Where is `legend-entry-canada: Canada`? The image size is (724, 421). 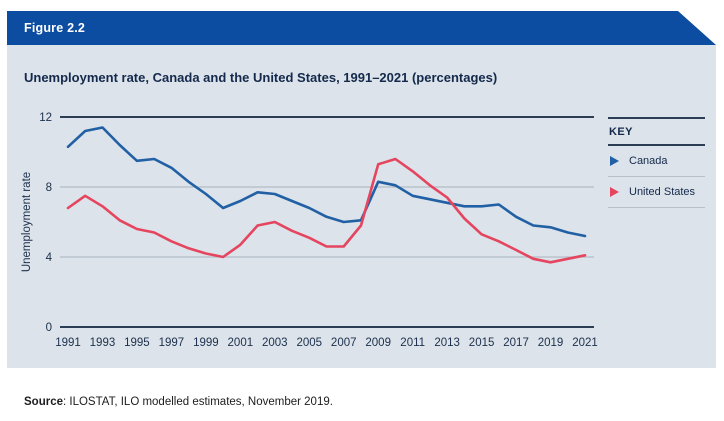
legend-entry-canada: Canada is located at coordinates (656, 161).